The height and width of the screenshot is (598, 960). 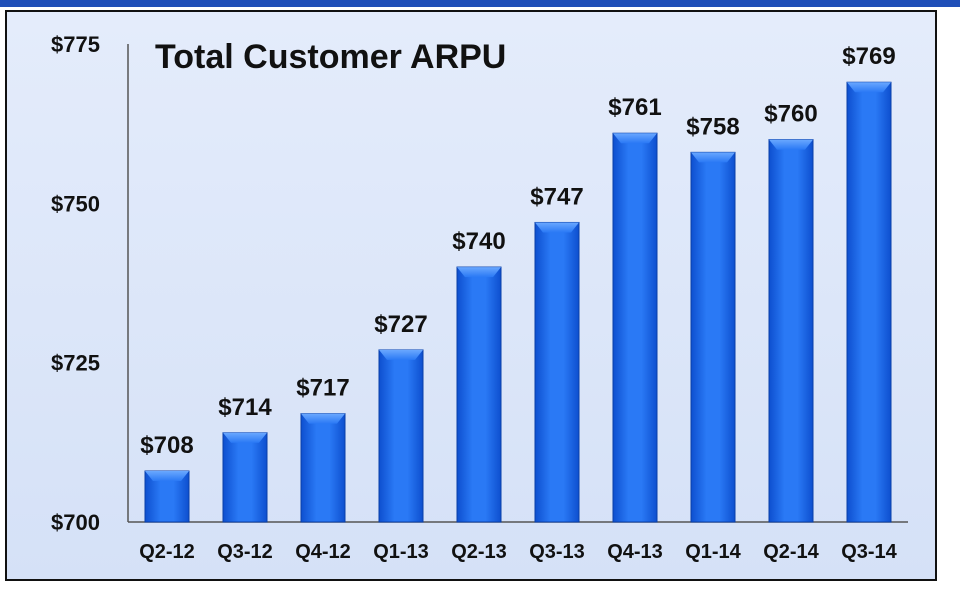 What do you see at coordinates (712, 126) in the screenshot?
I see `value-label: $758` at bounding box center [712, 126].